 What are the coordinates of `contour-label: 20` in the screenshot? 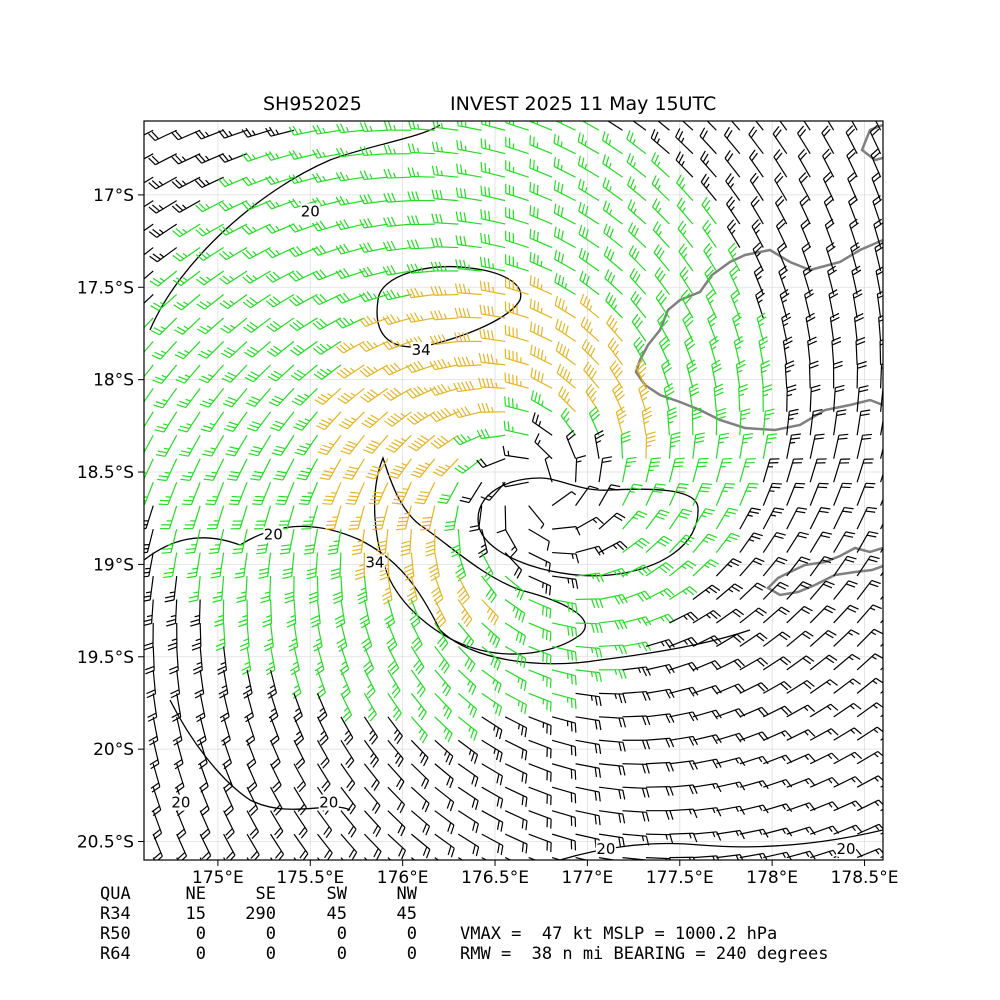 It's located at (273, 535).